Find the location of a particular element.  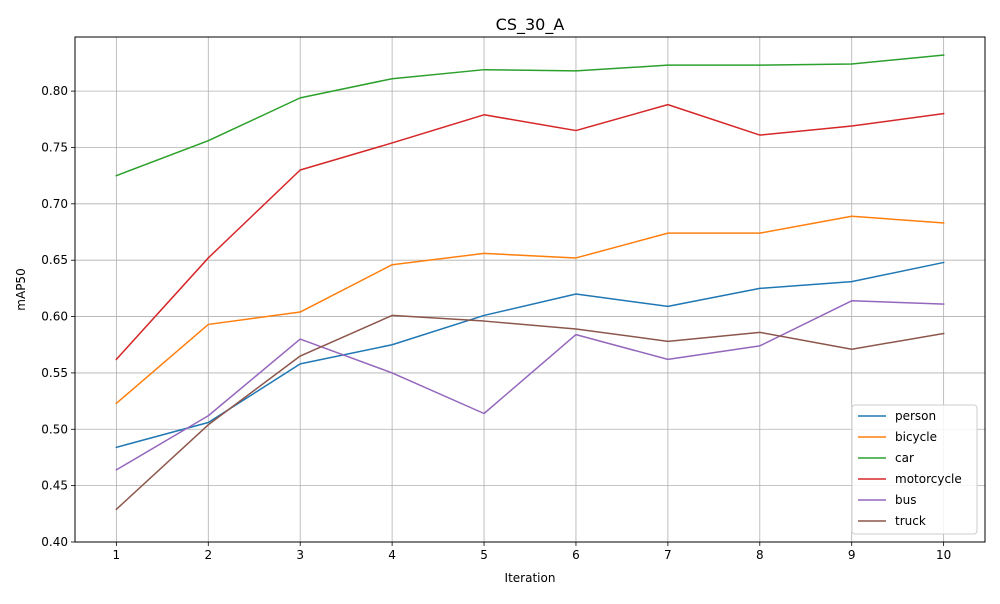

x-tick-label: 10 is located at coordinates (943, 555).